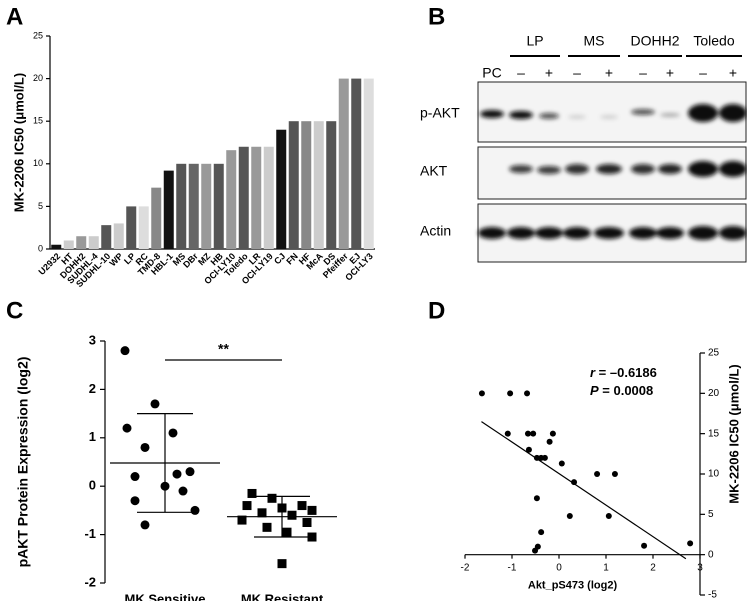 The width and height of the screenshot is (747, 606). I want to click on group-label: MS, so click(594, 41).